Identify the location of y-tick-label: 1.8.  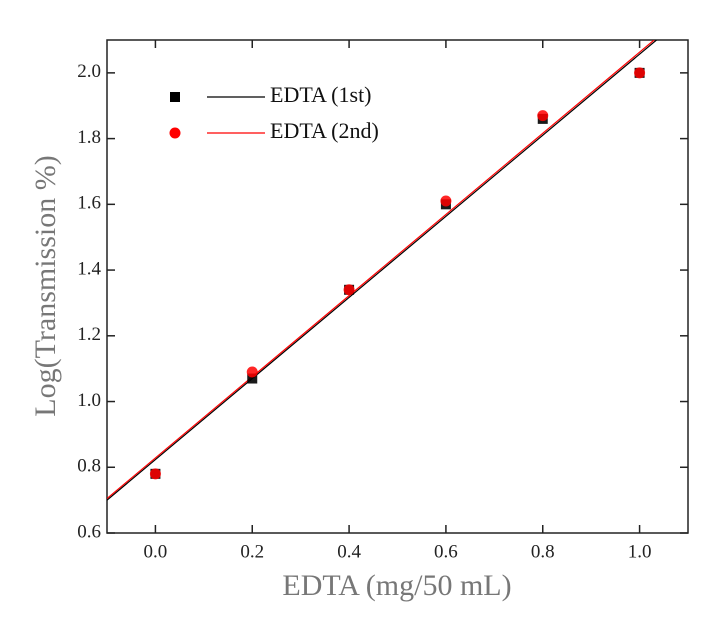
(89, 137).